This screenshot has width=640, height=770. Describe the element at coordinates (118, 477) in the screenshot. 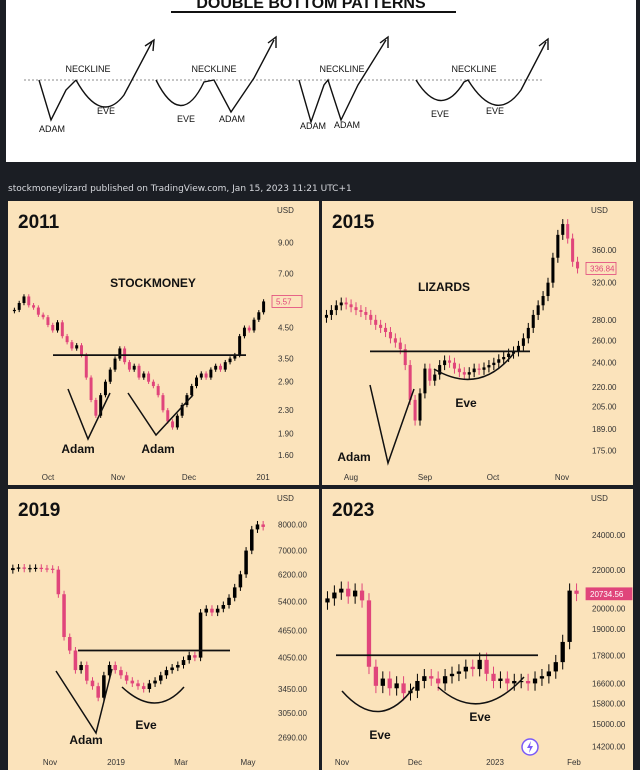

I see `x-tick-label: Nov` at that location.